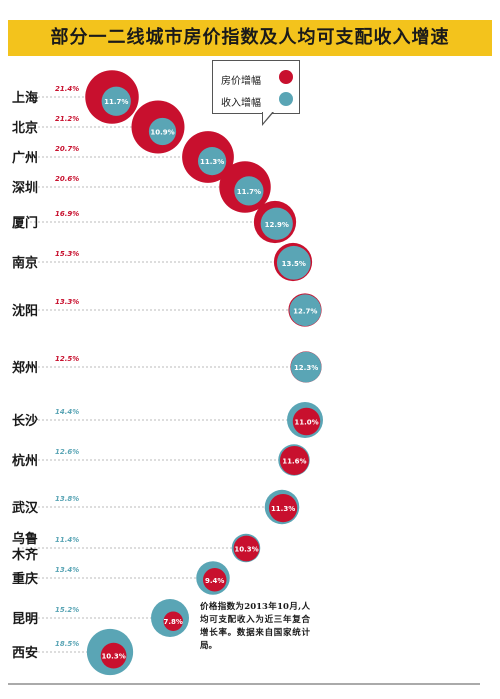 The width and height of the screenshot is (500, 699). What do you see at coordinates (25, 539) in the screenshot?
I see `city-label: 乌鲁` at bounding box center [25, 539].